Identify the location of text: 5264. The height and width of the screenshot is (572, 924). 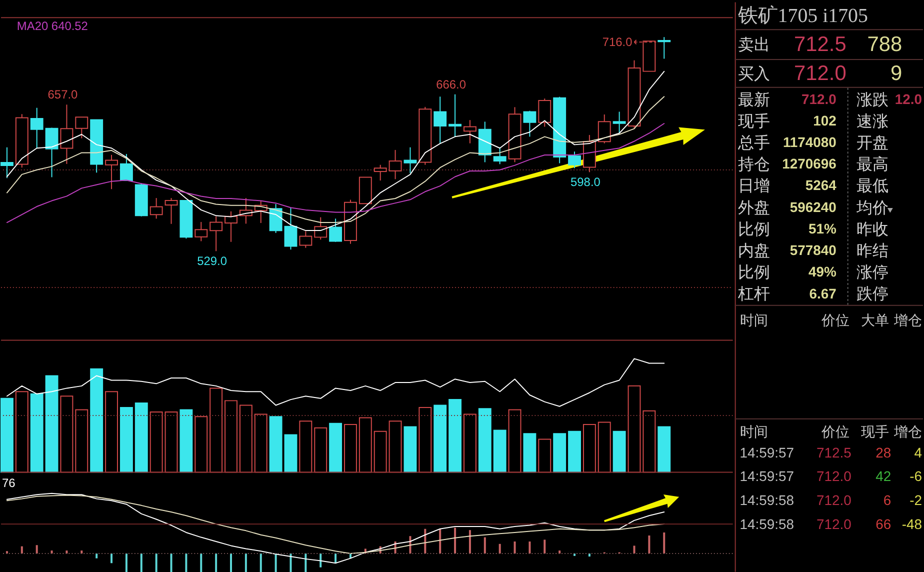
(821, 185).